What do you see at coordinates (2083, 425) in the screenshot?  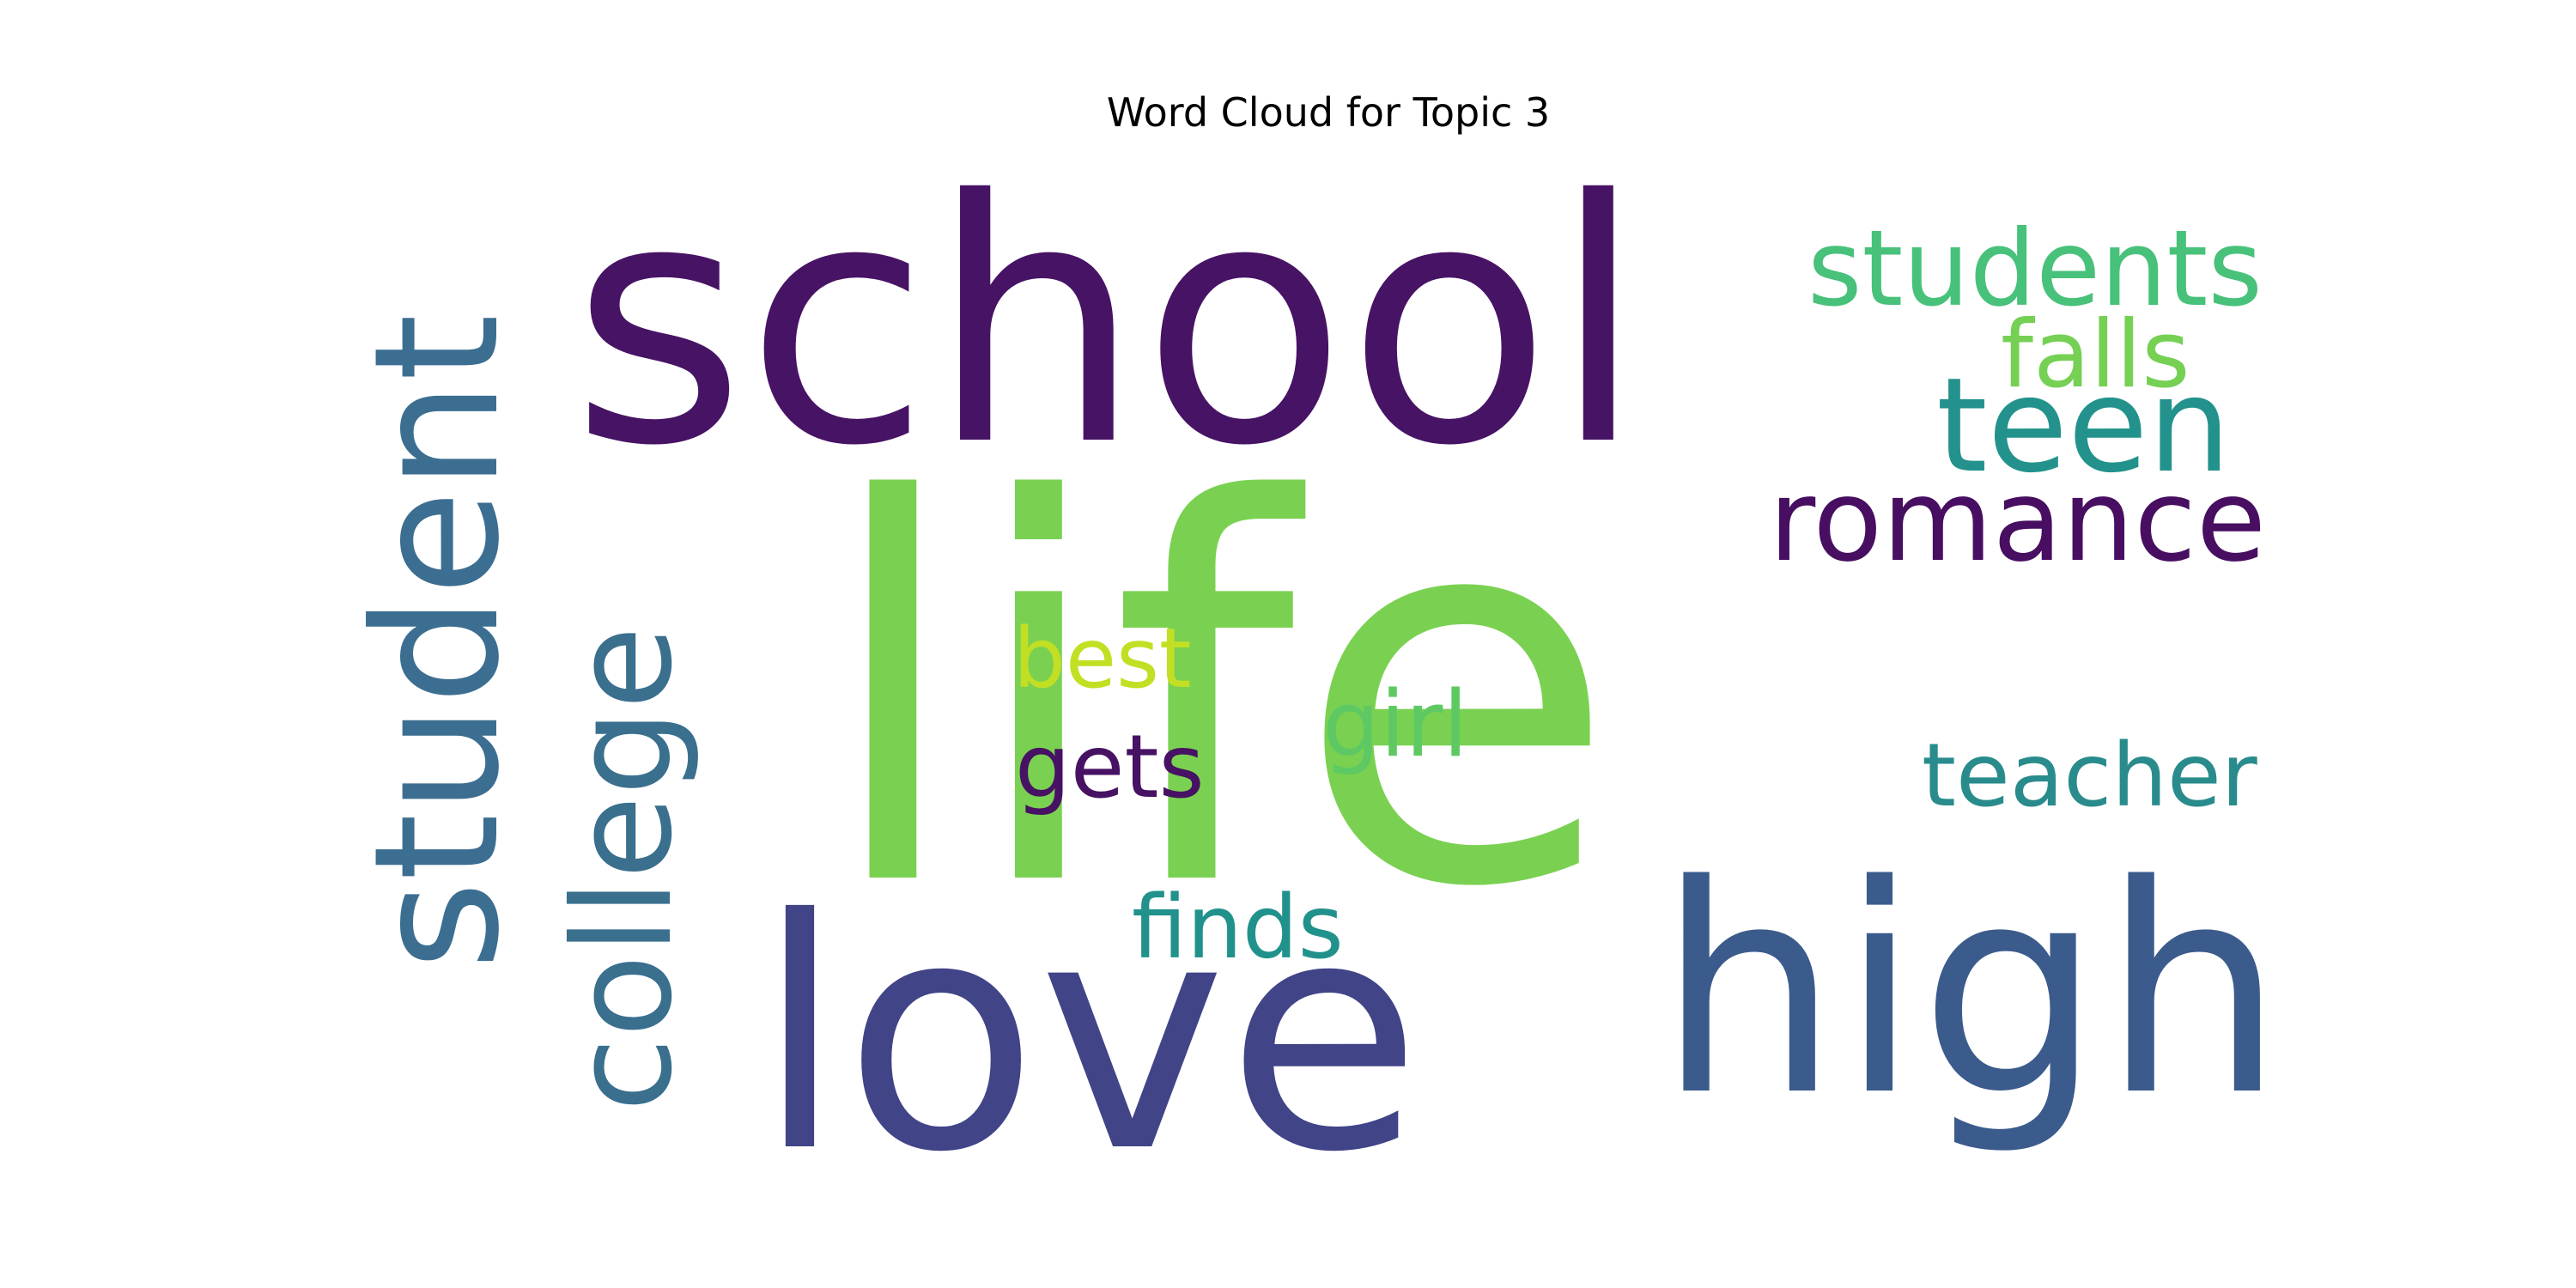 I see `word-teen: teen` at bounding box center [2083, 425].